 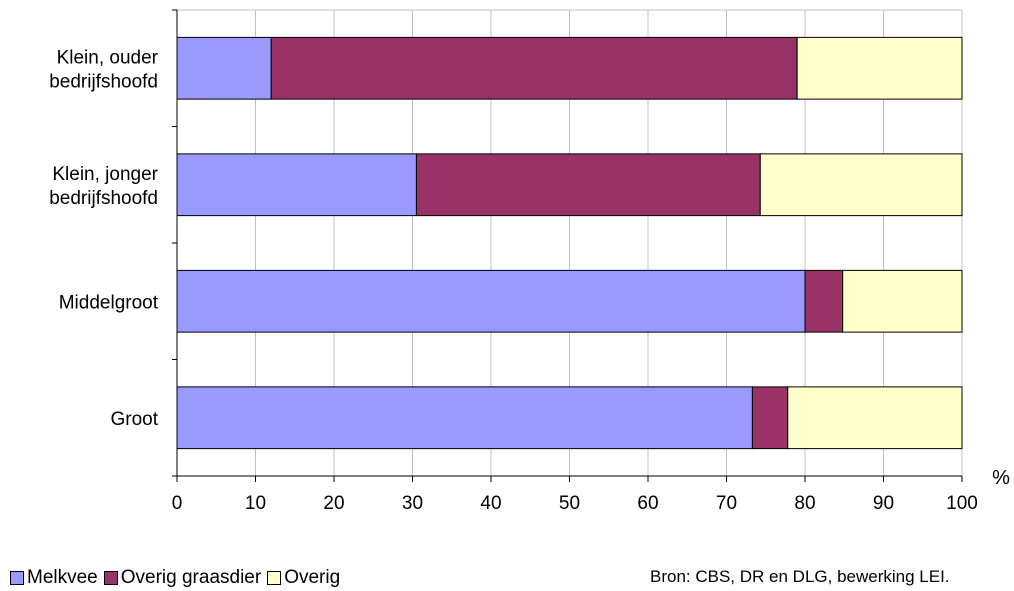 I want to click on x-tick-label: 0, so click(x=177, y=503).